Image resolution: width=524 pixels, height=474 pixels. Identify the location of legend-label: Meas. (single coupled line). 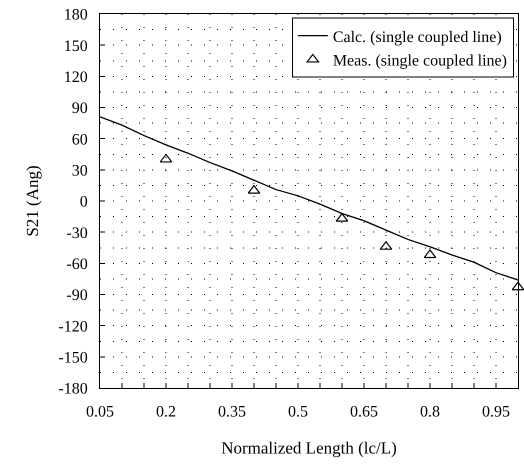
(419, 61).